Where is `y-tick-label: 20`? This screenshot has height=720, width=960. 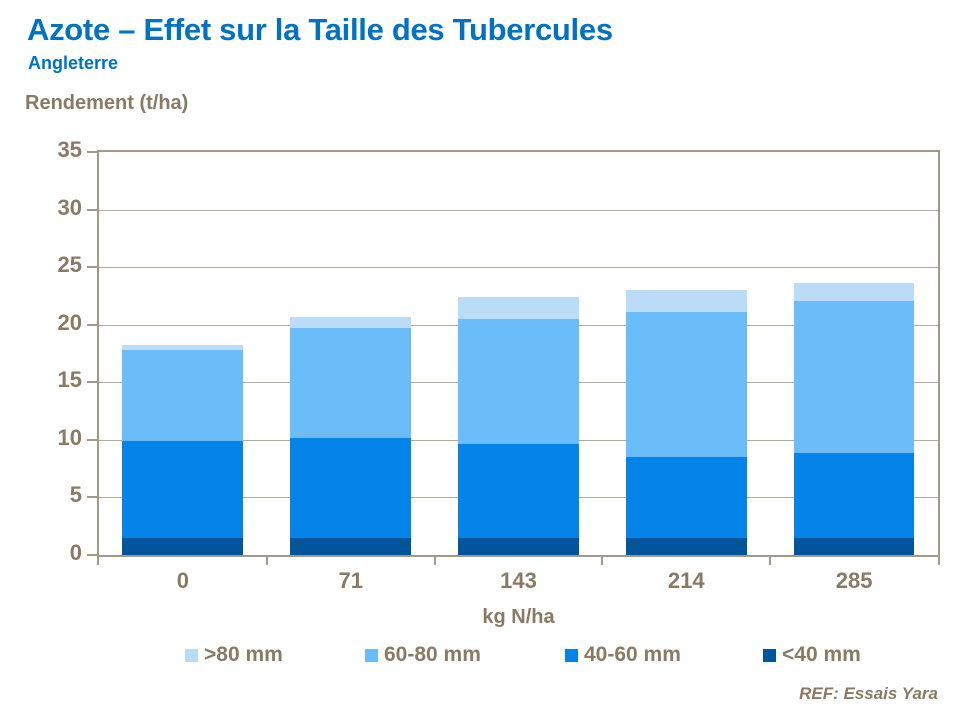
y-tick-label: 20 is located at coordinates (69, 322).